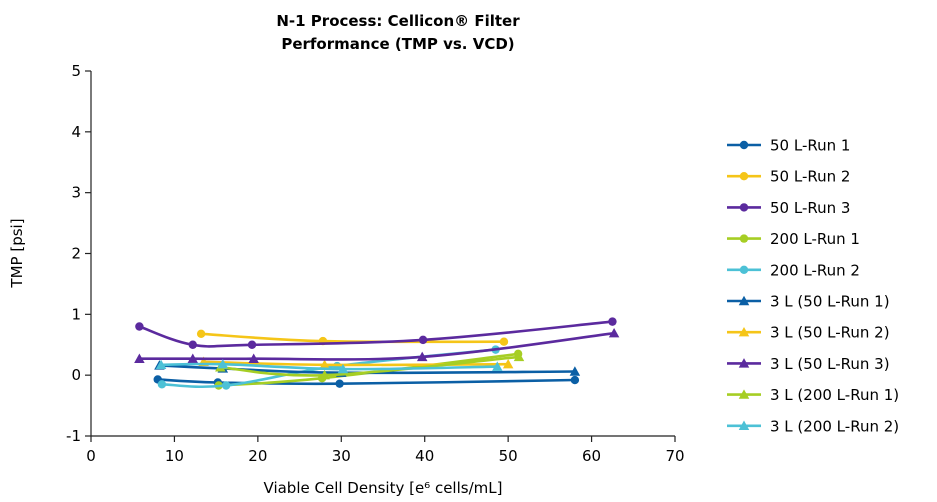  I want to click on legend-item: 200 L-Run 1, so click(793, 239).